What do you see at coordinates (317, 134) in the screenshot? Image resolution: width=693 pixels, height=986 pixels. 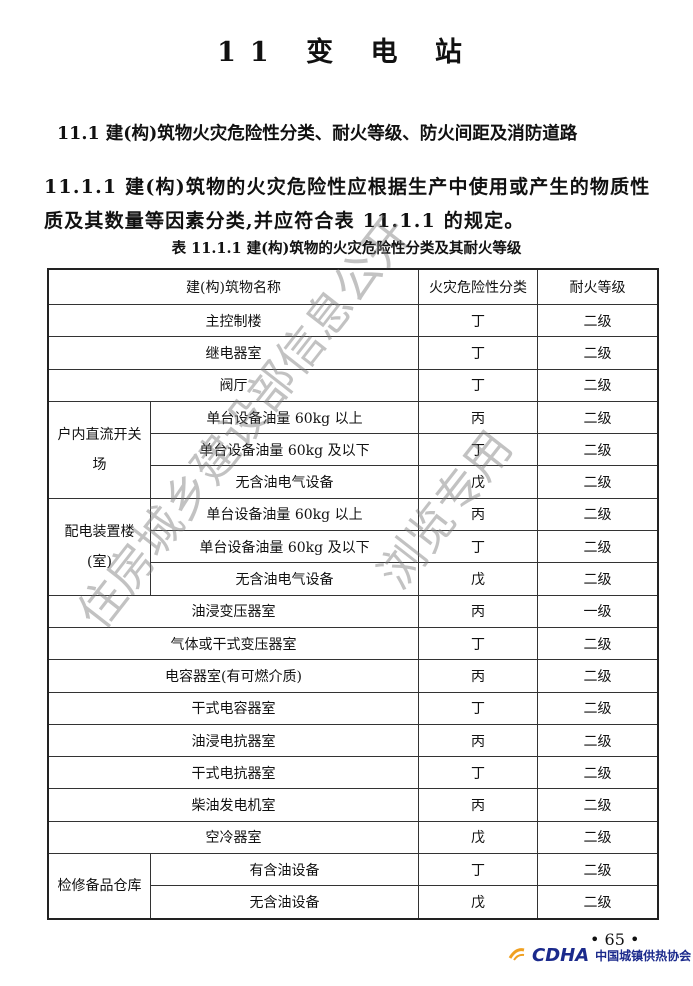 I see `section-heading: 11.1 建(构)筑物火灾危险性分类、耐火等级、防火间距及消防道路` at bounding box center [317, 134].